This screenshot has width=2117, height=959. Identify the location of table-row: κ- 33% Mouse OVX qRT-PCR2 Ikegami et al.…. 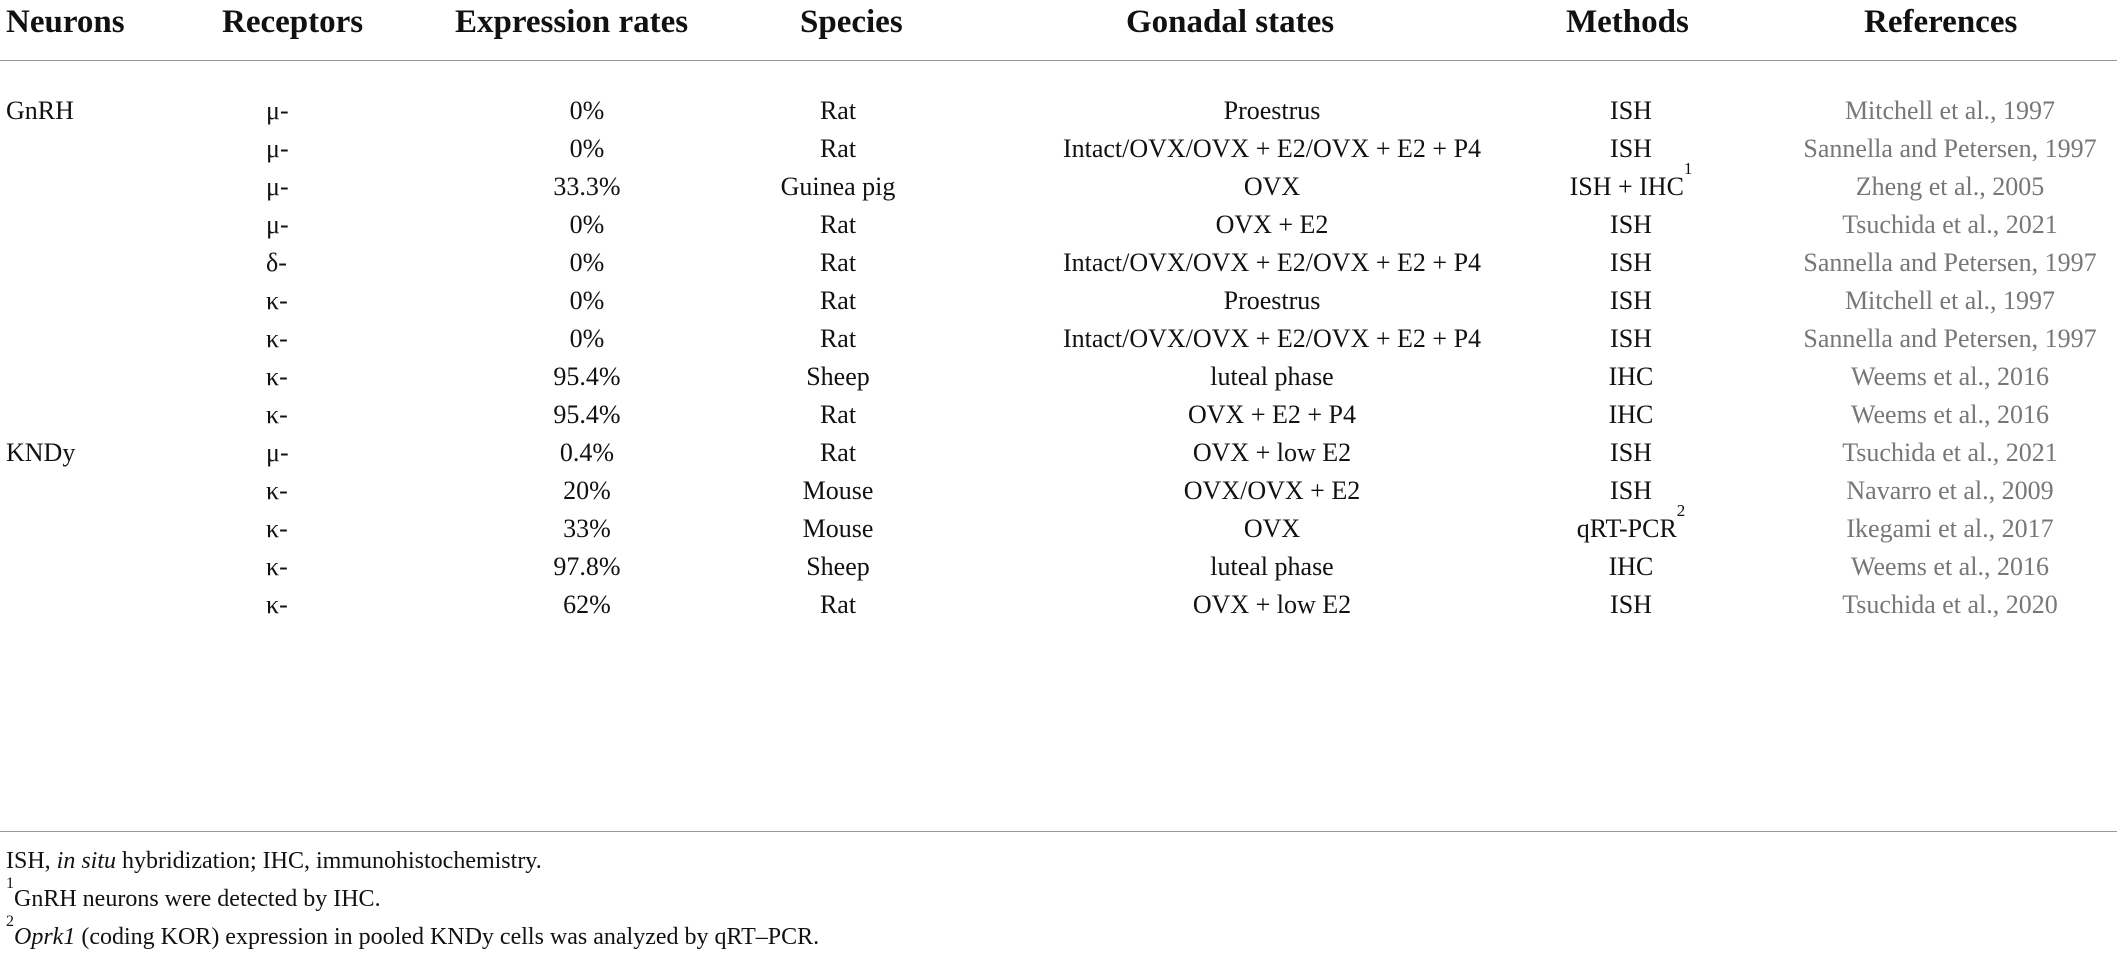
(1058, 528).